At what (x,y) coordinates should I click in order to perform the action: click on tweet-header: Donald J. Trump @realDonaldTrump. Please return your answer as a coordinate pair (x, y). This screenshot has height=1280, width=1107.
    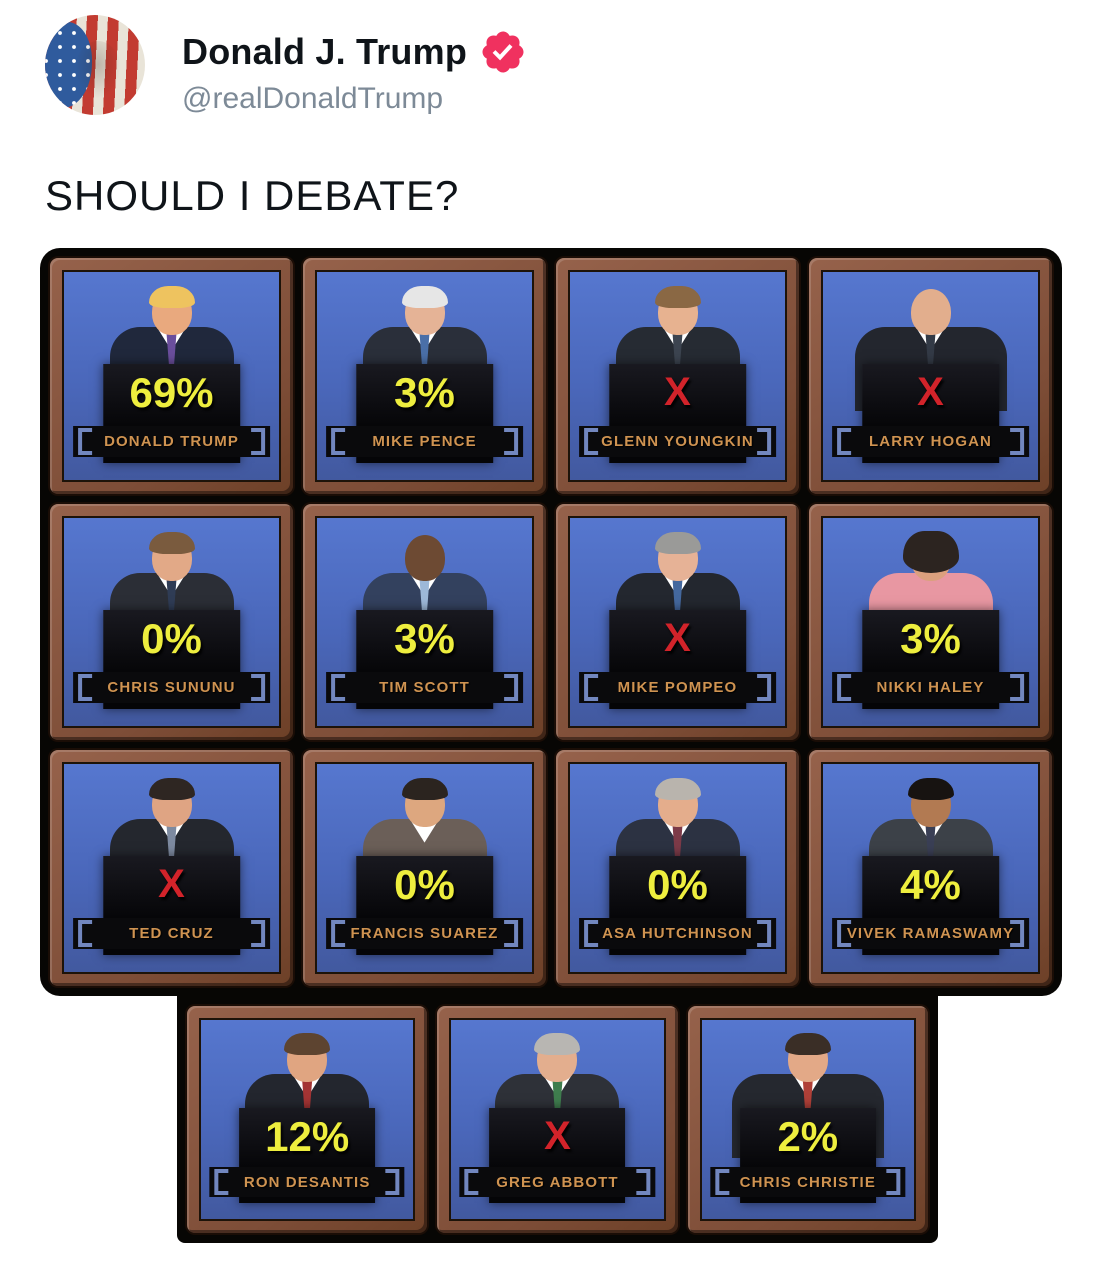
    Looking at the image, I should click on (286, 65).